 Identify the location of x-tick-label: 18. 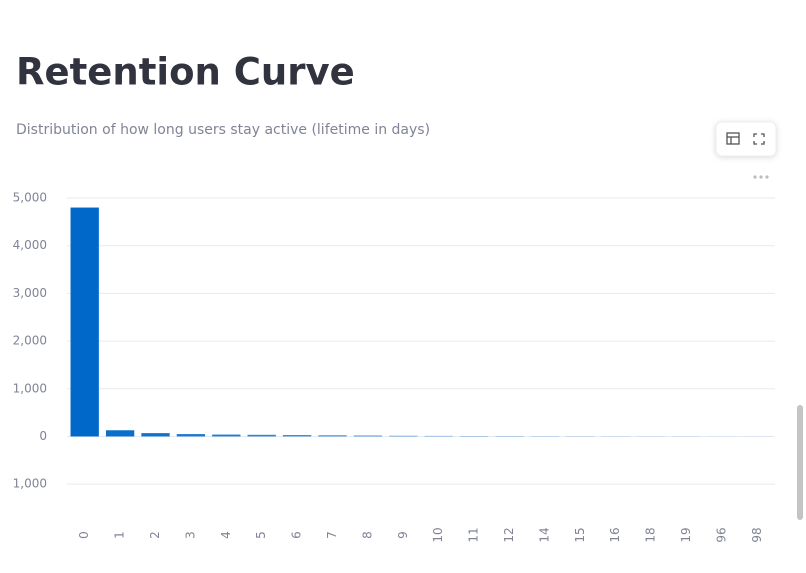
(651, 534).